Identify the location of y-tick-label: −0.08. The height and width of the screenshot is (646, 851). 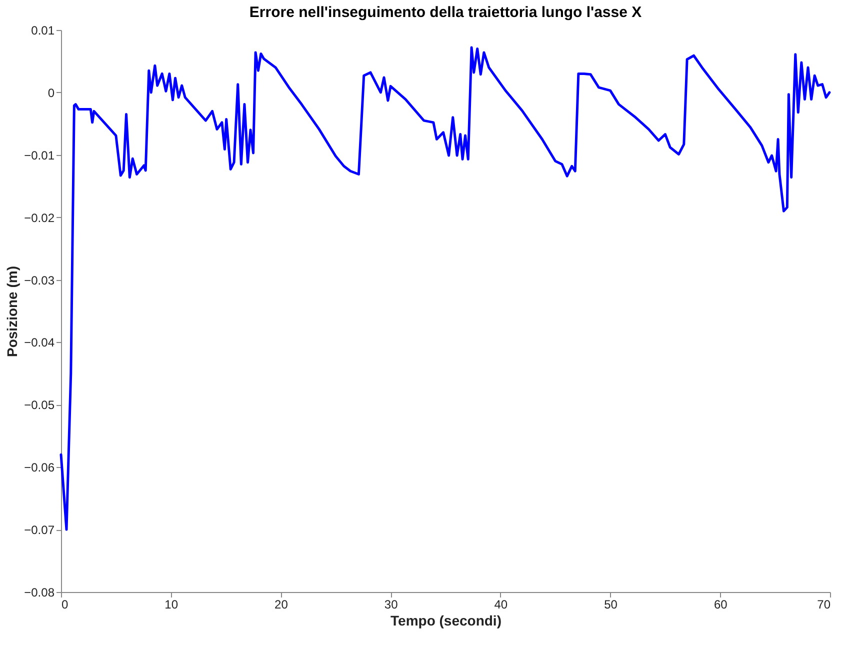
(39, 593).